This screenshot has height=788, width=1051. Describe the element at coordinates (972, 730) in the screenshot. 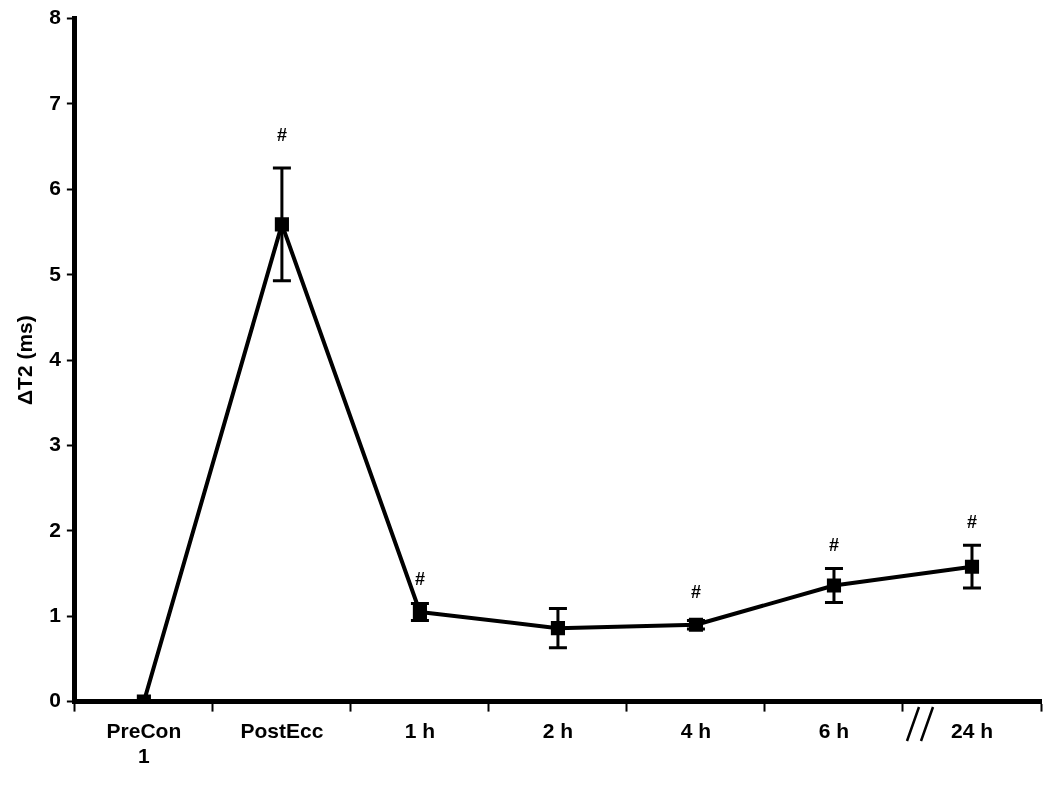

I see `x-tick-label: 24 h` at that location.